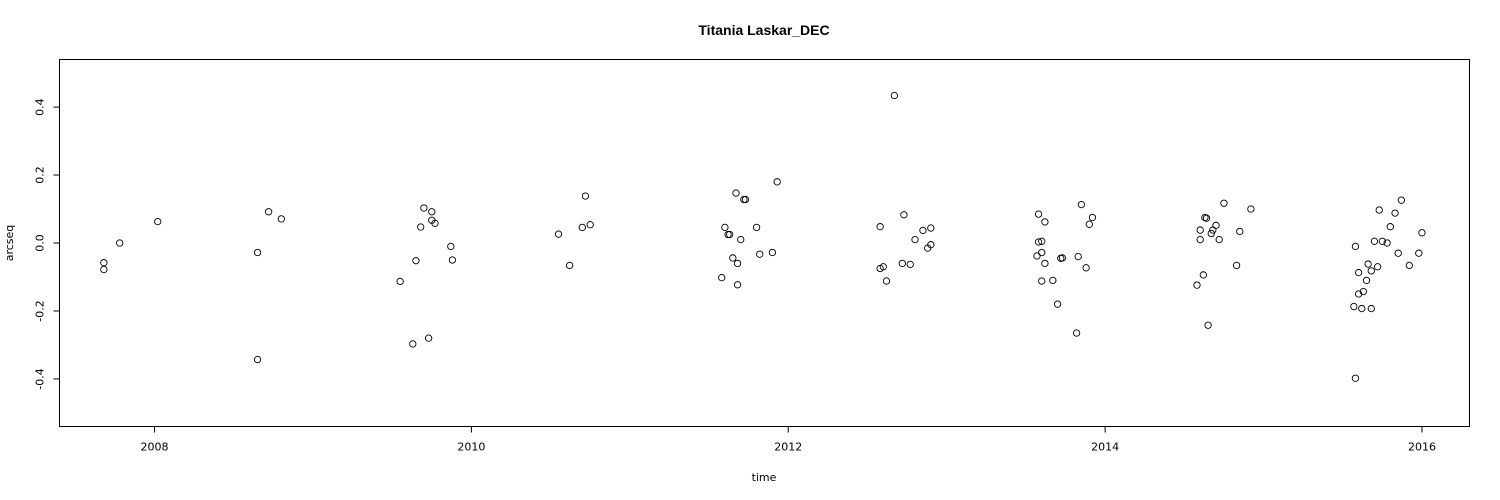 This screenshot has height=500, width=1500. I want to click on x-tick-label: 2016, so click(1422, 447).